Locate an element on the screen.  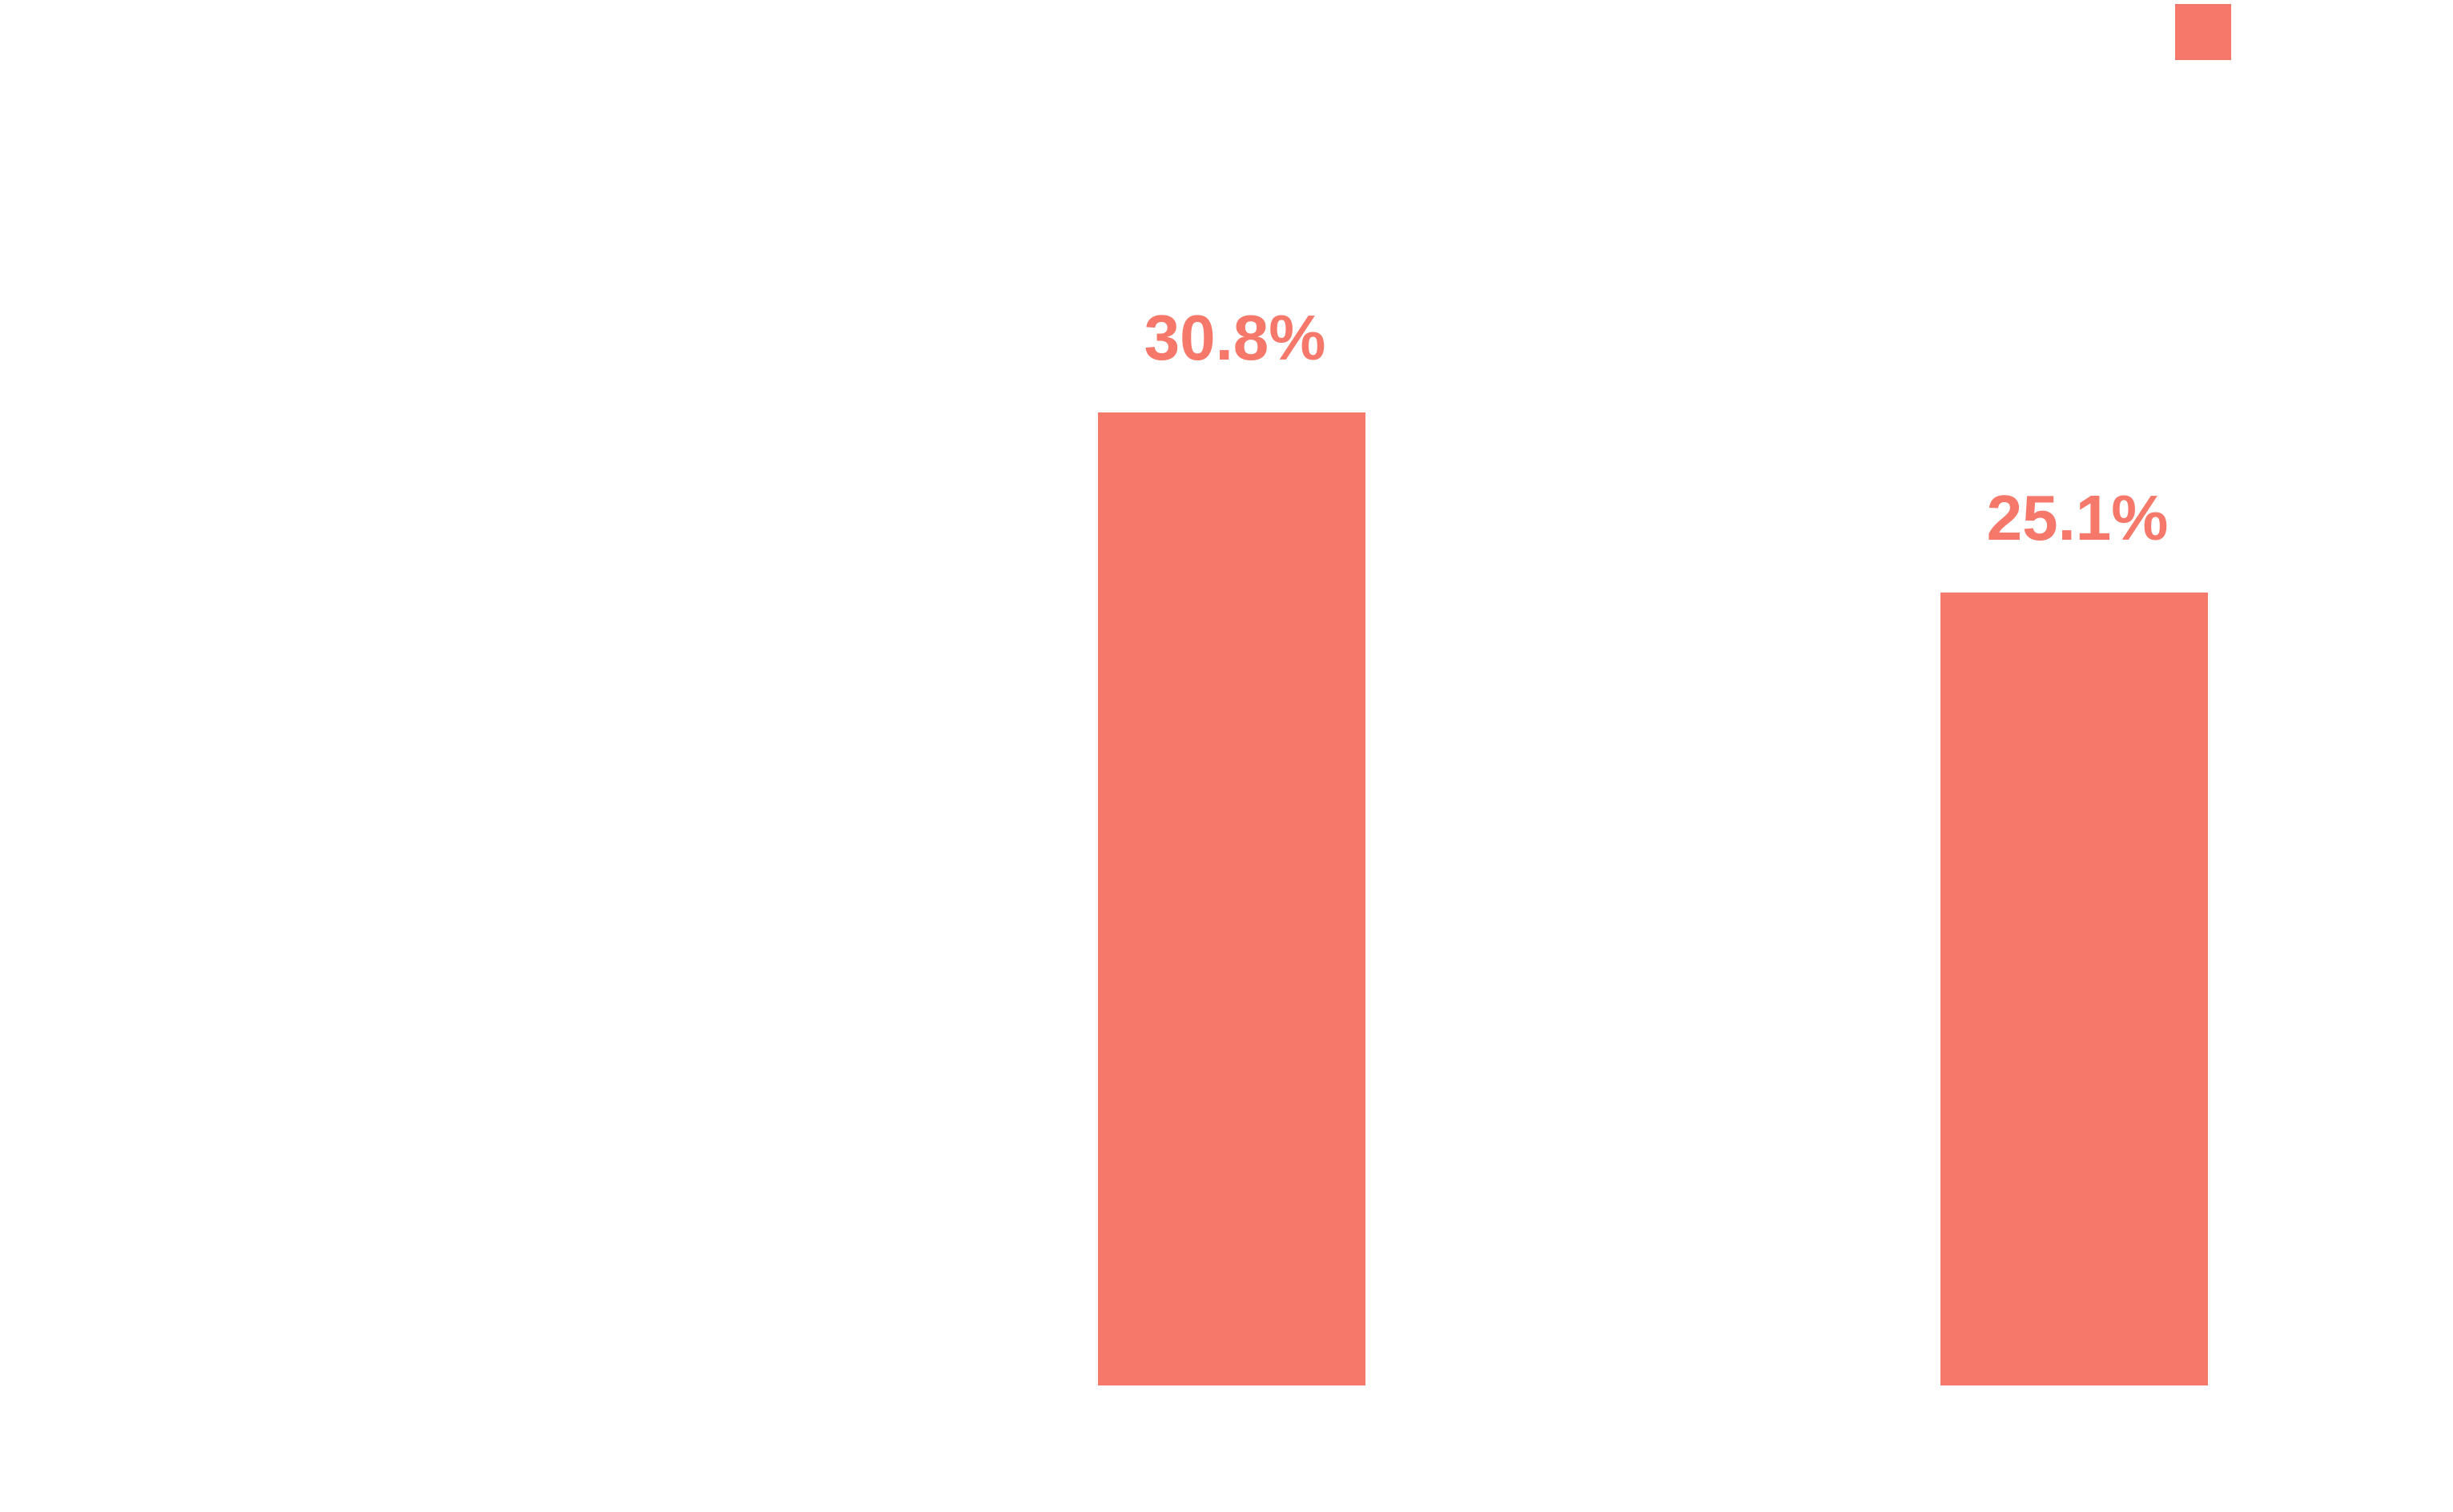
data-label-1: 30.8% is located at coordinates (1235, 337).